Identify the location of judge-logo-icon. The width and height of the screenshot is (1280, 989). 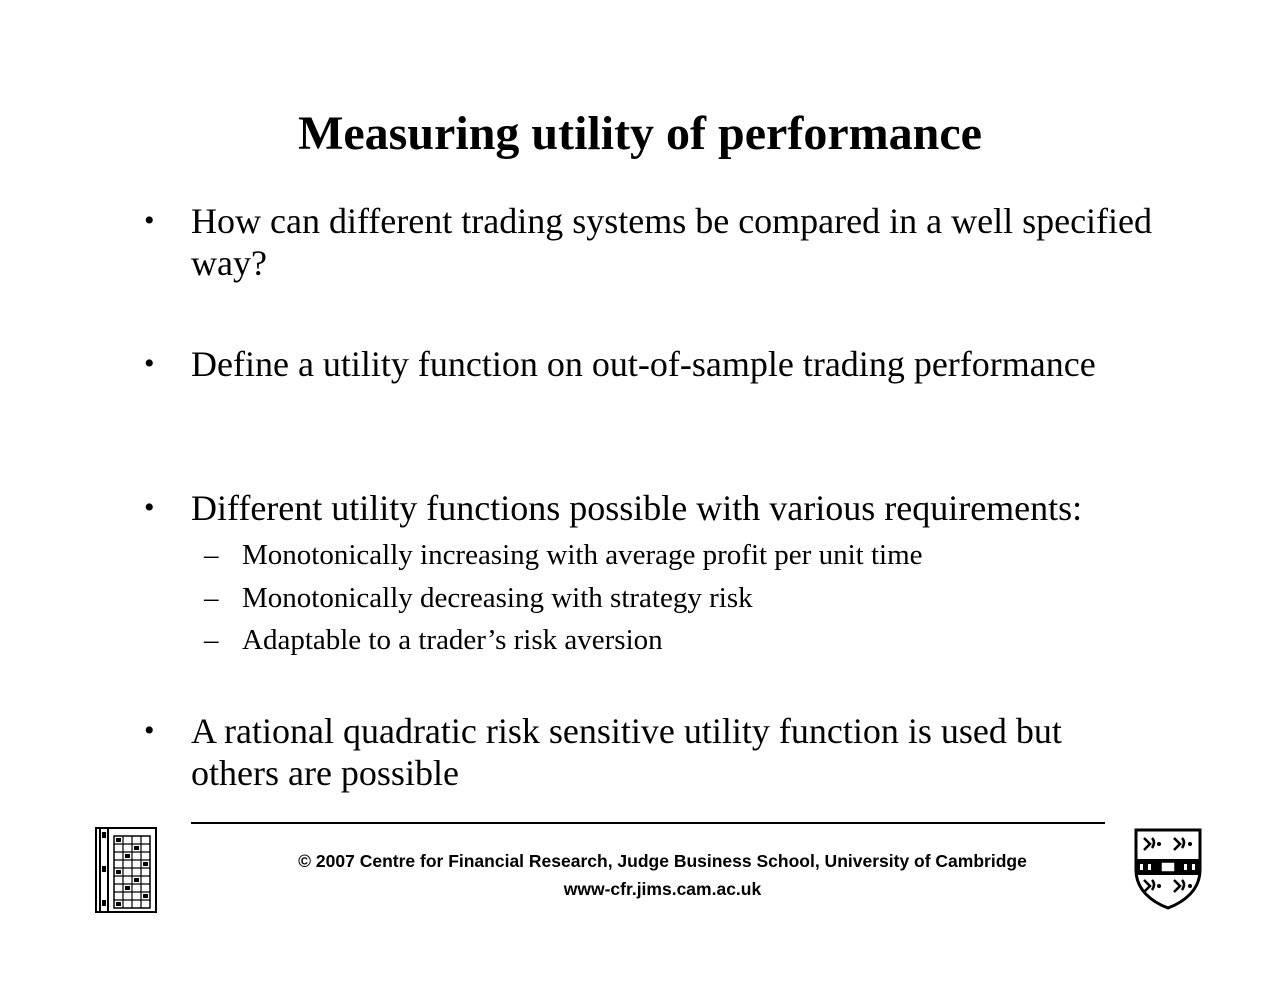
(126, 870).